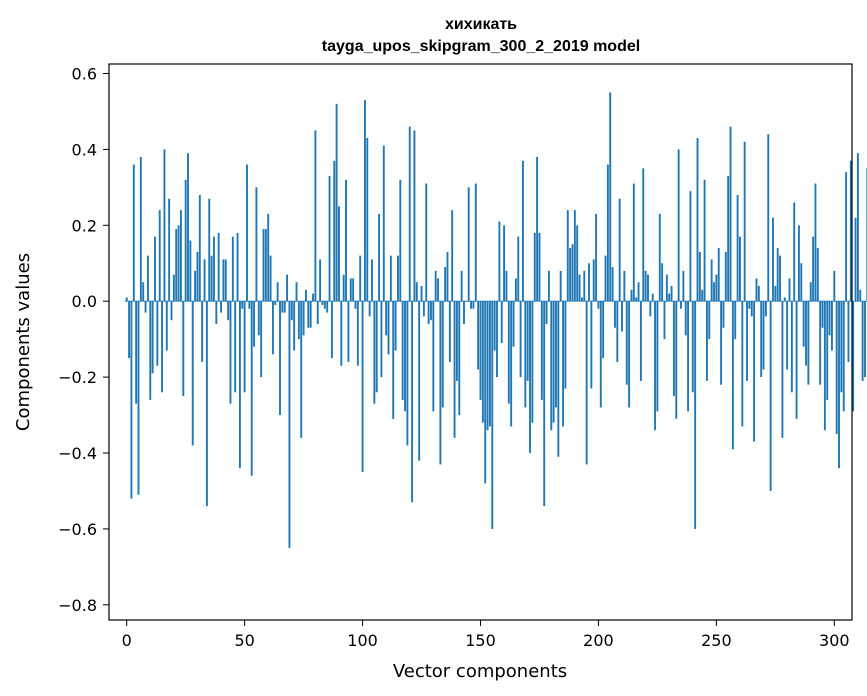 This screenshot has height=696, width=867. Describe the element at coordinates (127, 640) in the screenshot. I see `x-tick-label: 0` at that location.